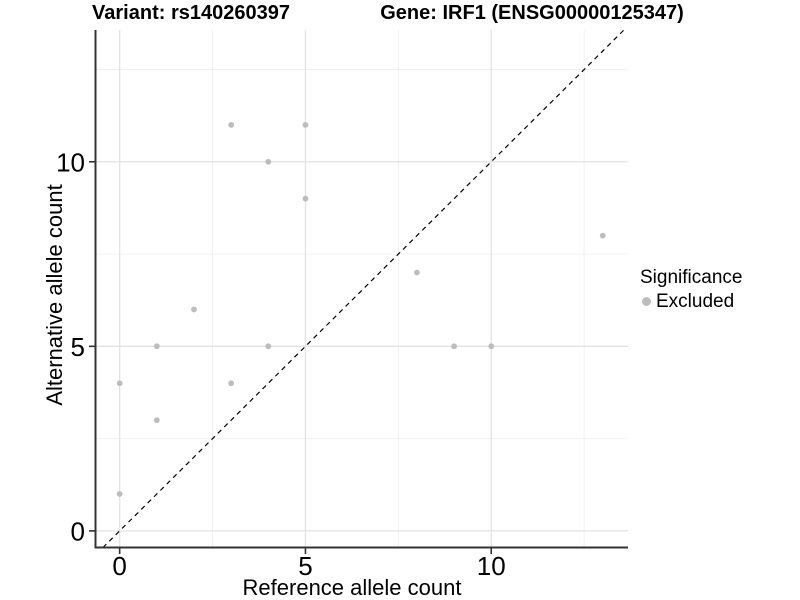  What do you see at coordinates (70, 162) in the screenshot?
I see `y-tick-label: 10` at bounding box center [70, 162].